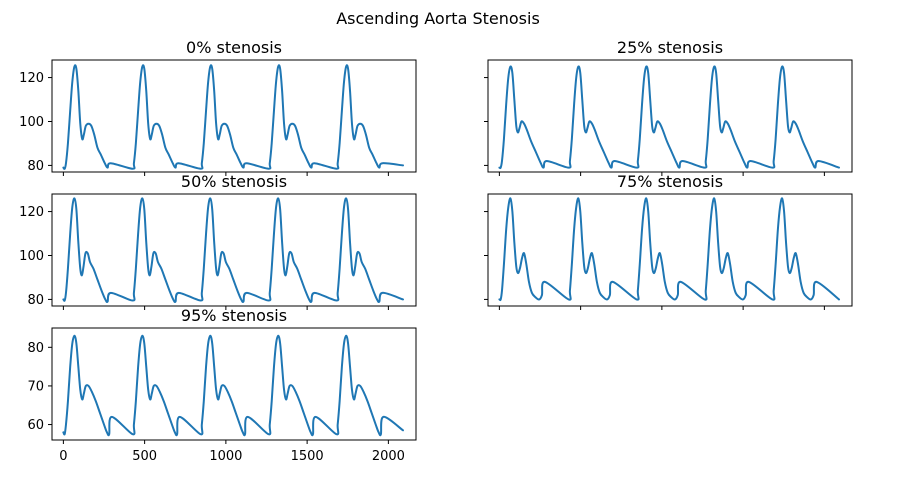  Describe the element at coordinates (234, 181) in the screenshot. I see `subplot-title: 50% stenosis` at that location.